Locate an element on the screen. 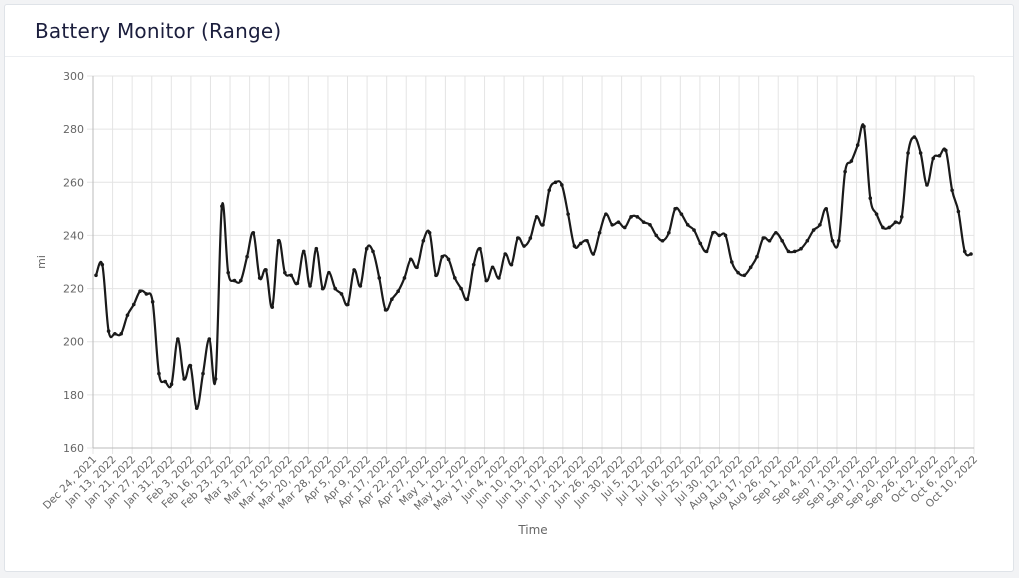  y-tick-label: 180 is located at coordinates (73, 395).